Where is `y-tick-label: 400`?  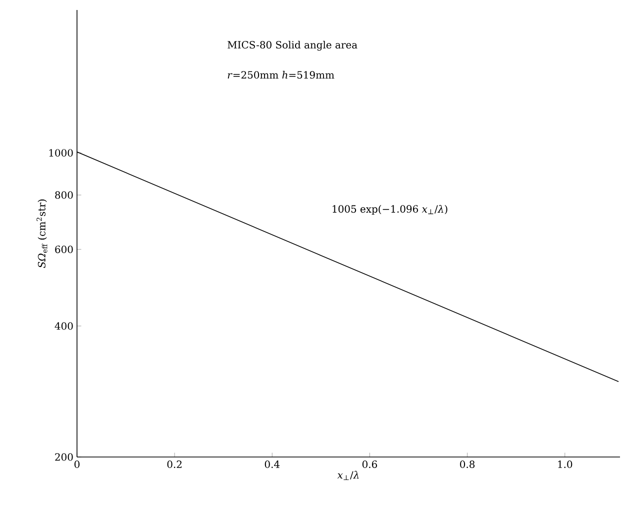
y-tick-label: 400 is located at coordinates (63, 326).